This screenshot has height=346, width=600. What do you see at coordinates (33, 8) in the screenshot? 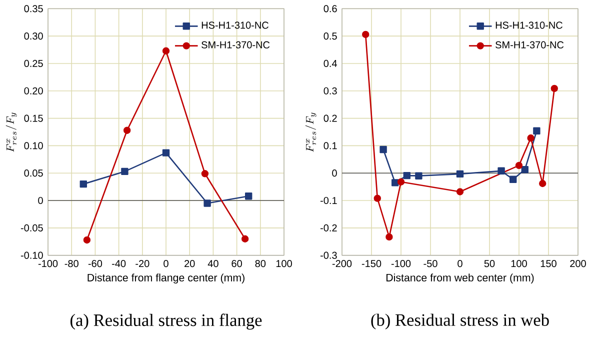
I see `y-tick-label: 0.35` at bounding box center [33, 8].